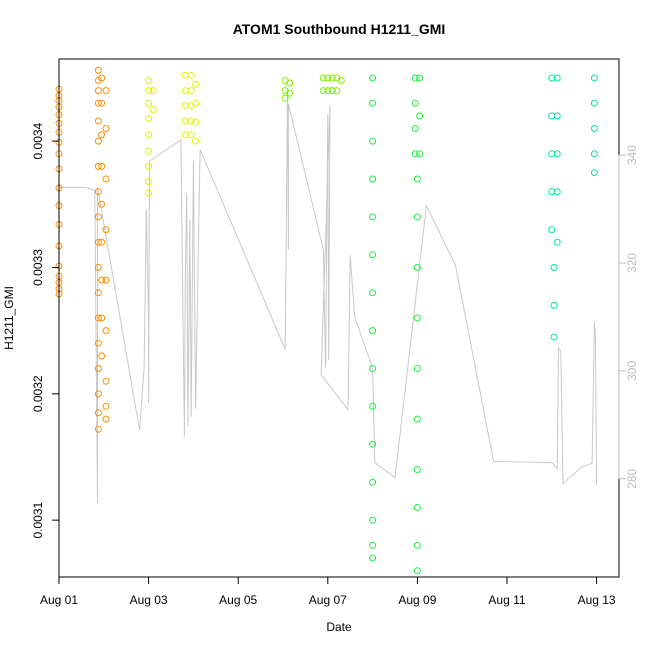 The width and height of the screenshot is (650, 650). I want to click on x-tick-label: Aug 07, so click(328, 600).